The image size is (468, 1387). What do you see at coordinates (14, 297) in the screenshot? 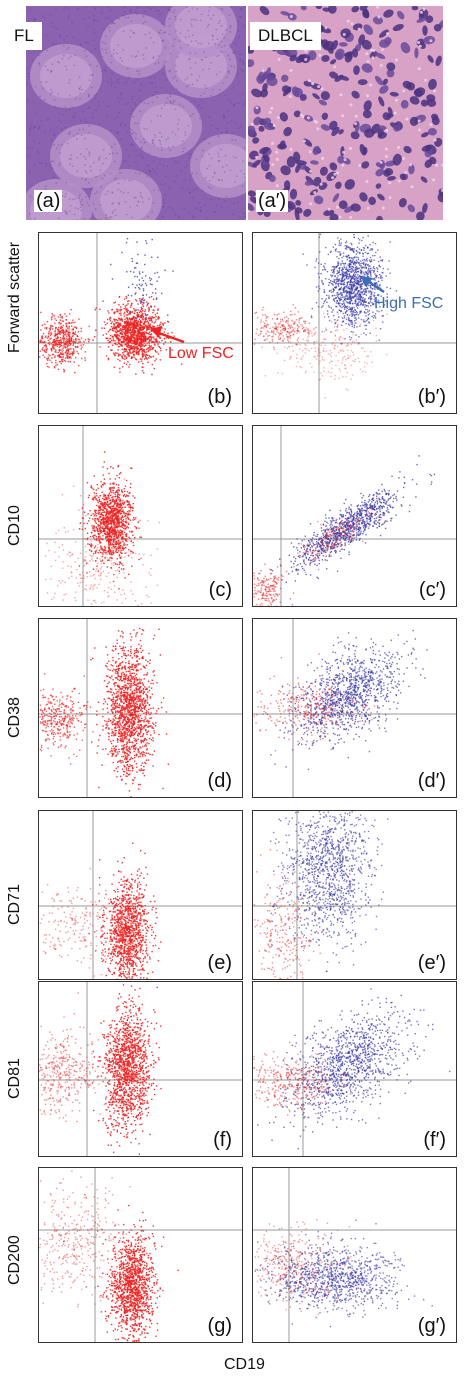
I see `y-axis-label: Forward scatter` at bounding box center [14, 297].